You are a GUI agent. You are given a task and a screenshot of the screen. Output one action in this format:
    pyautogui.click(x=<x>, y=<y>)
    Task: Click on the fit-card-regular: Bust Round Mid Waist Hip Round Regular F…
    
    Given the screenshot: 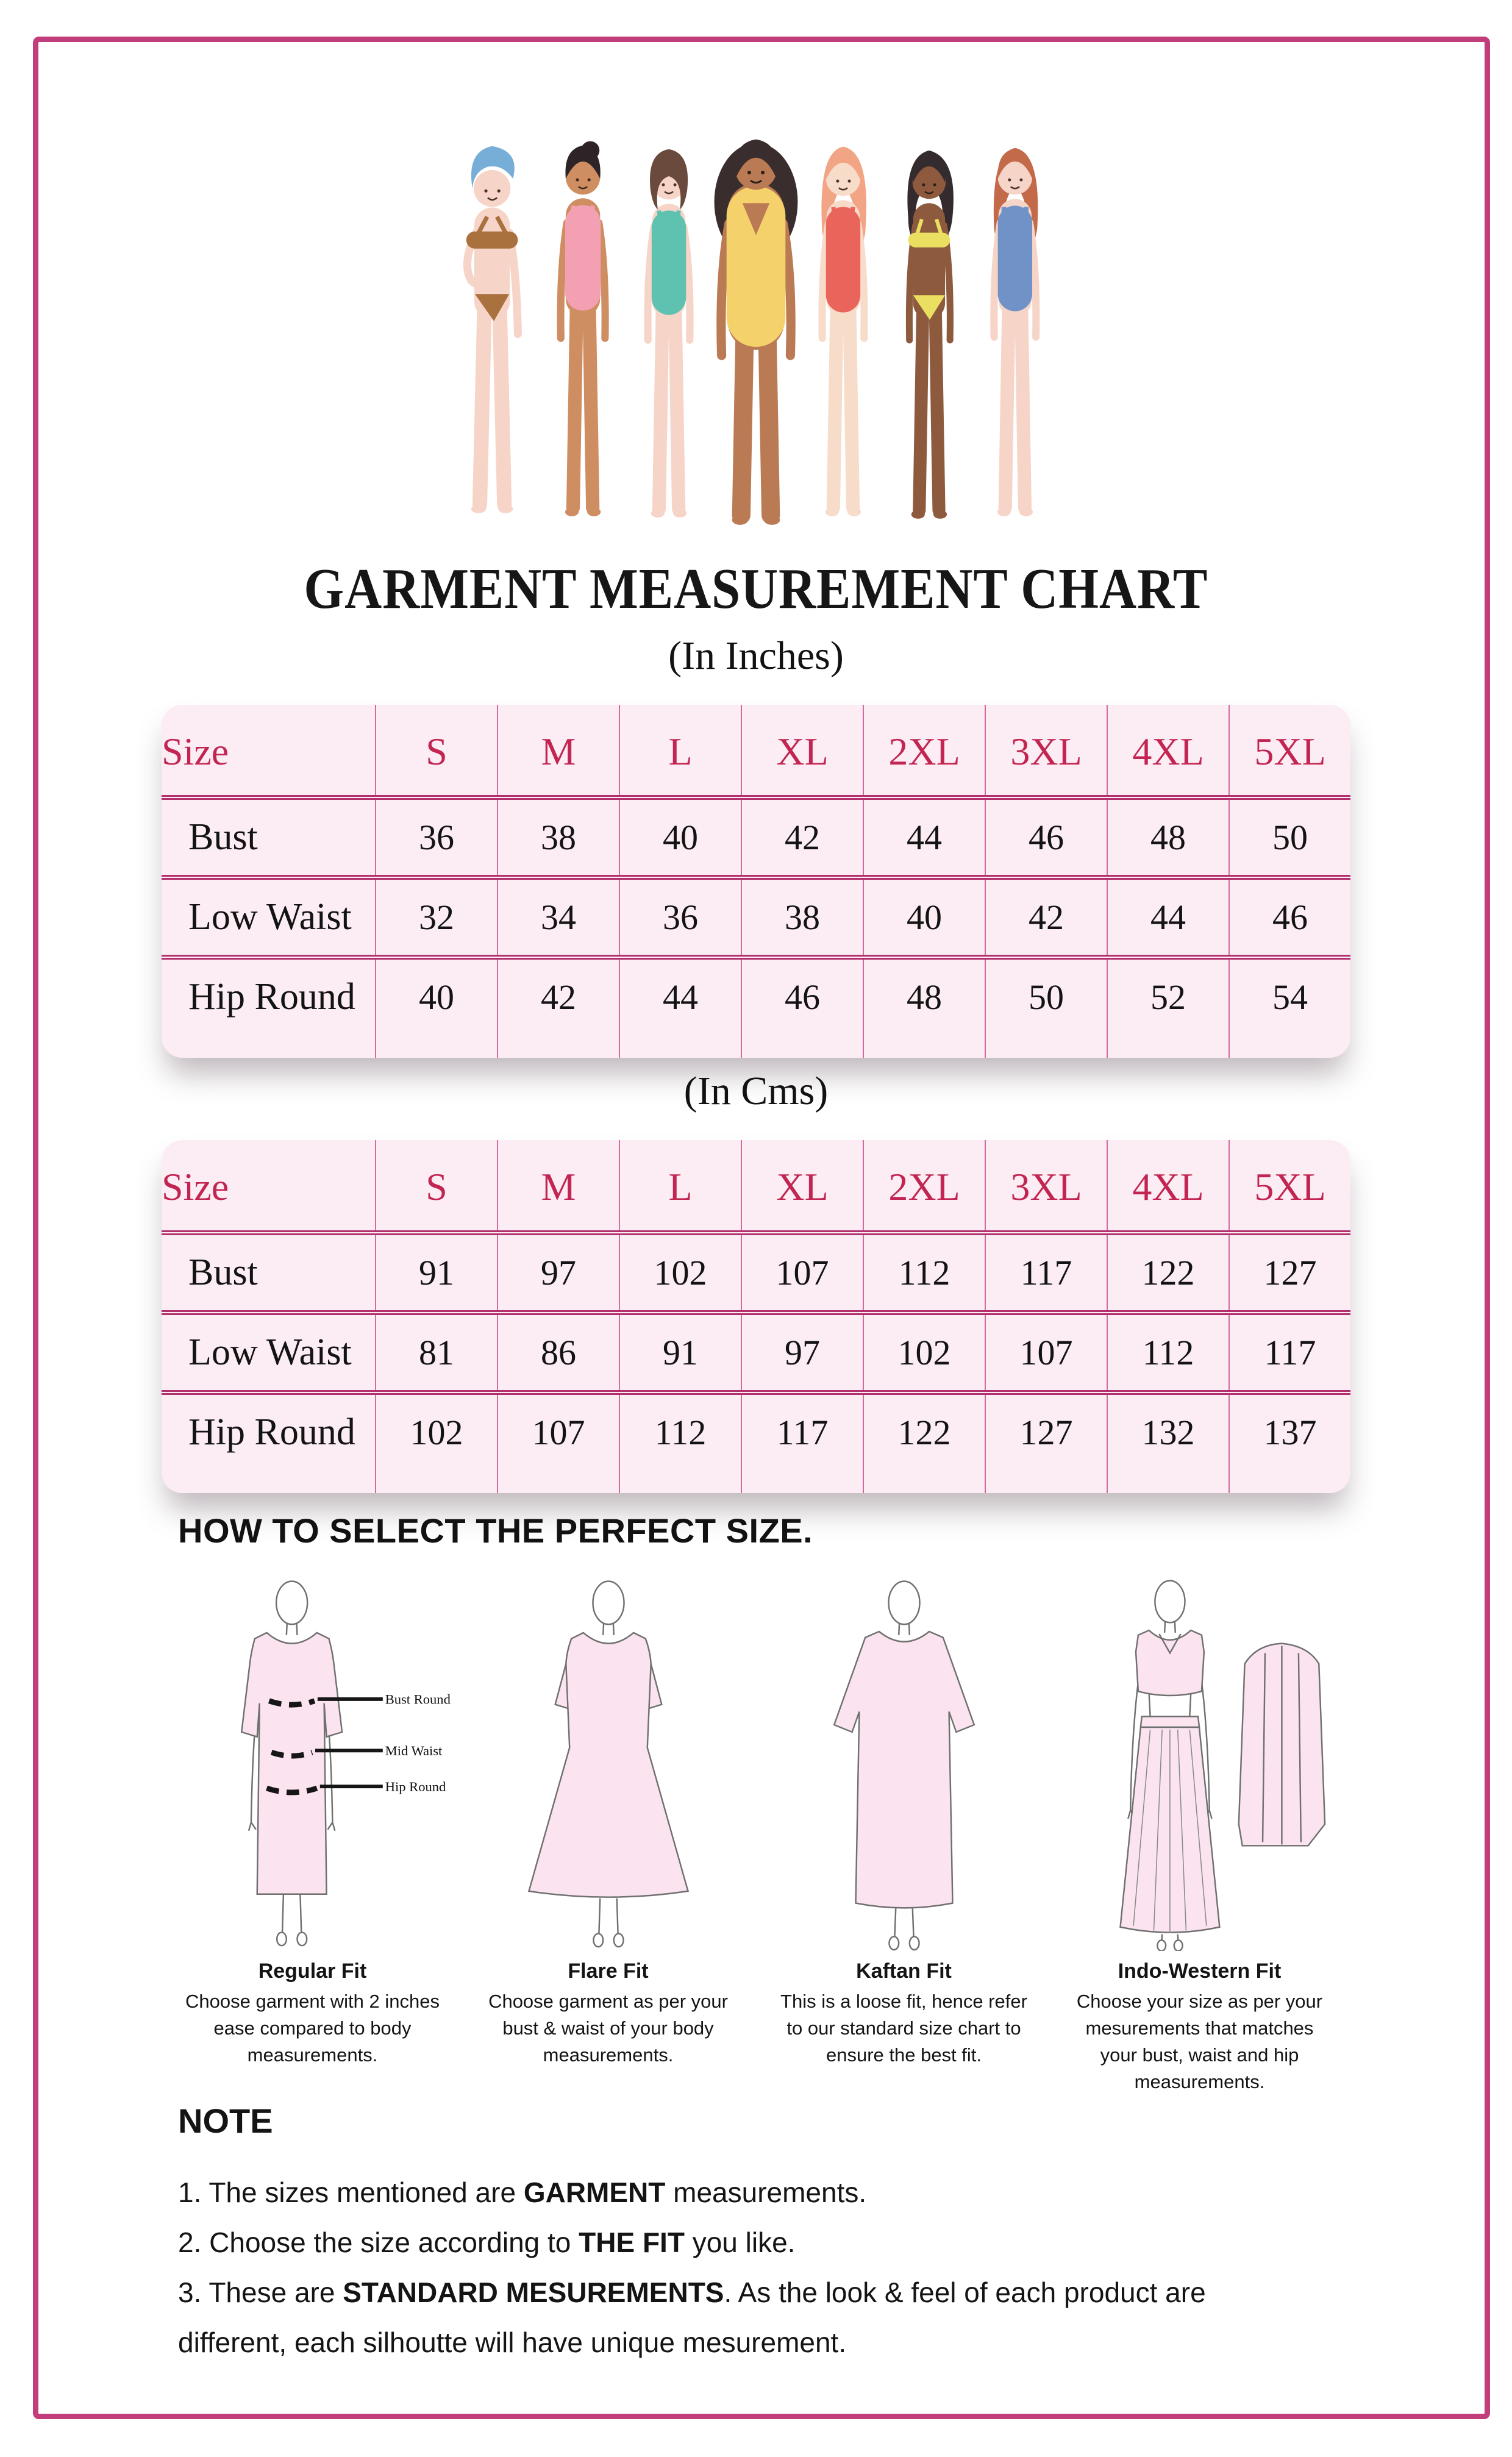 What is the action you would take?
    pyautogui.click(x=312, y=1831)
    